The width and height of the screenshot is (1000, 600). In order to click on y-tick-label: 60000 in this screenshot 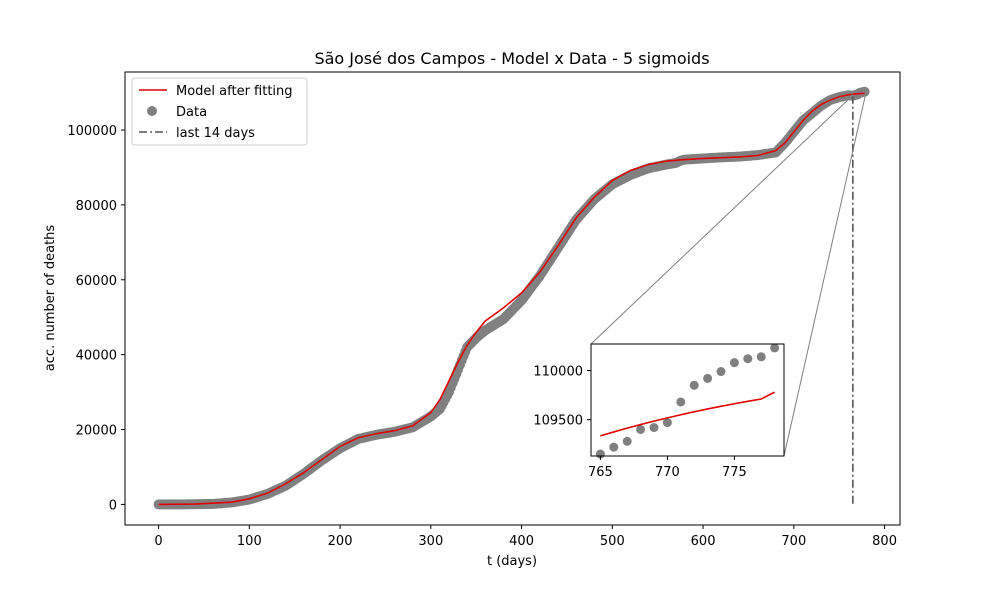, I will do `click(96, 281)`.